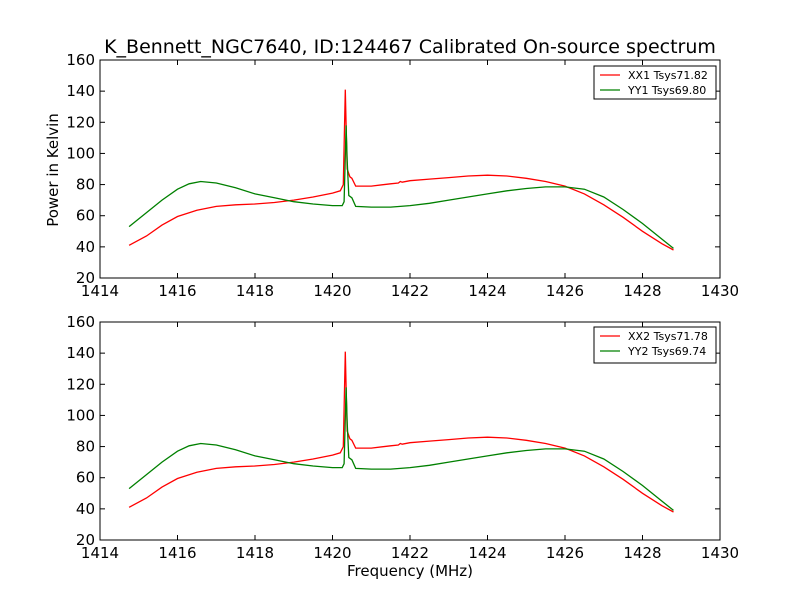 This screenshot has width=800, height=600. I want to click on legend: XX1 Tsys71.82 YY1 Tsys69.80, so click(655, 82).